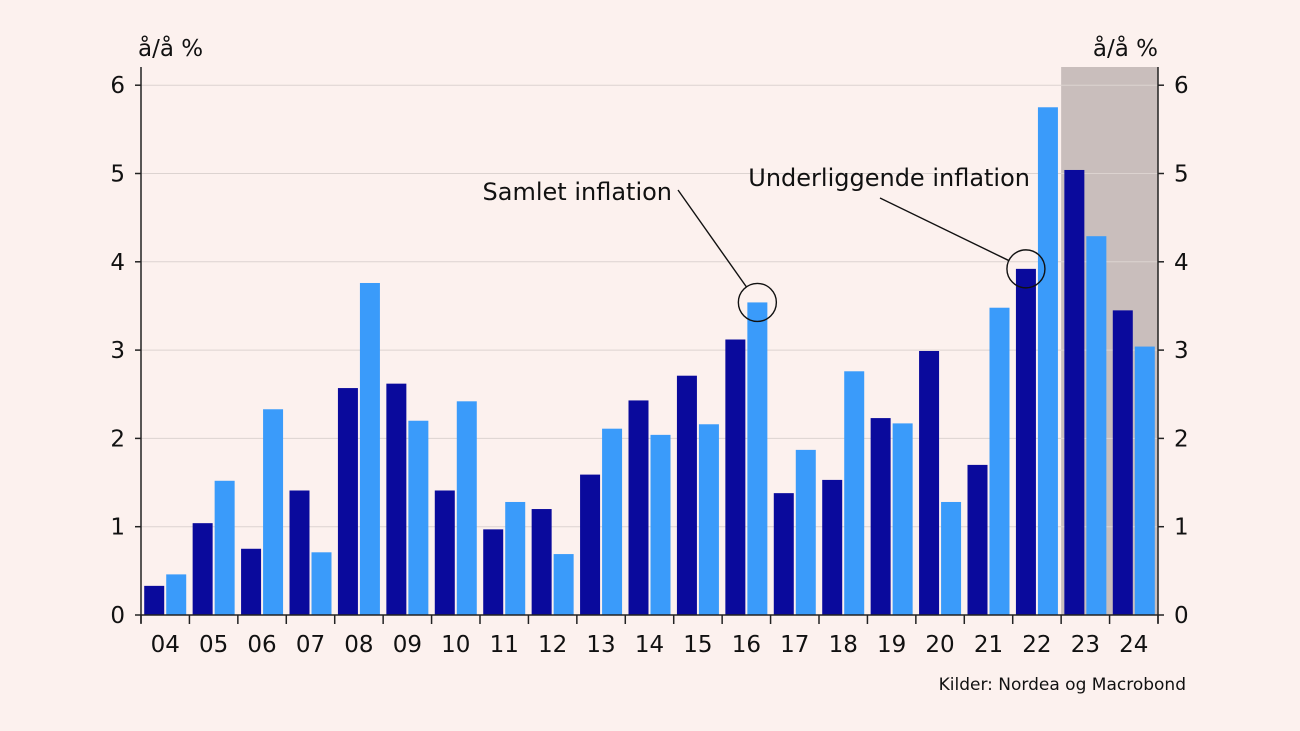 This screenshot has height=731, width=1300. I want to click on y-tick-label-left: 5, so click(117, 175).